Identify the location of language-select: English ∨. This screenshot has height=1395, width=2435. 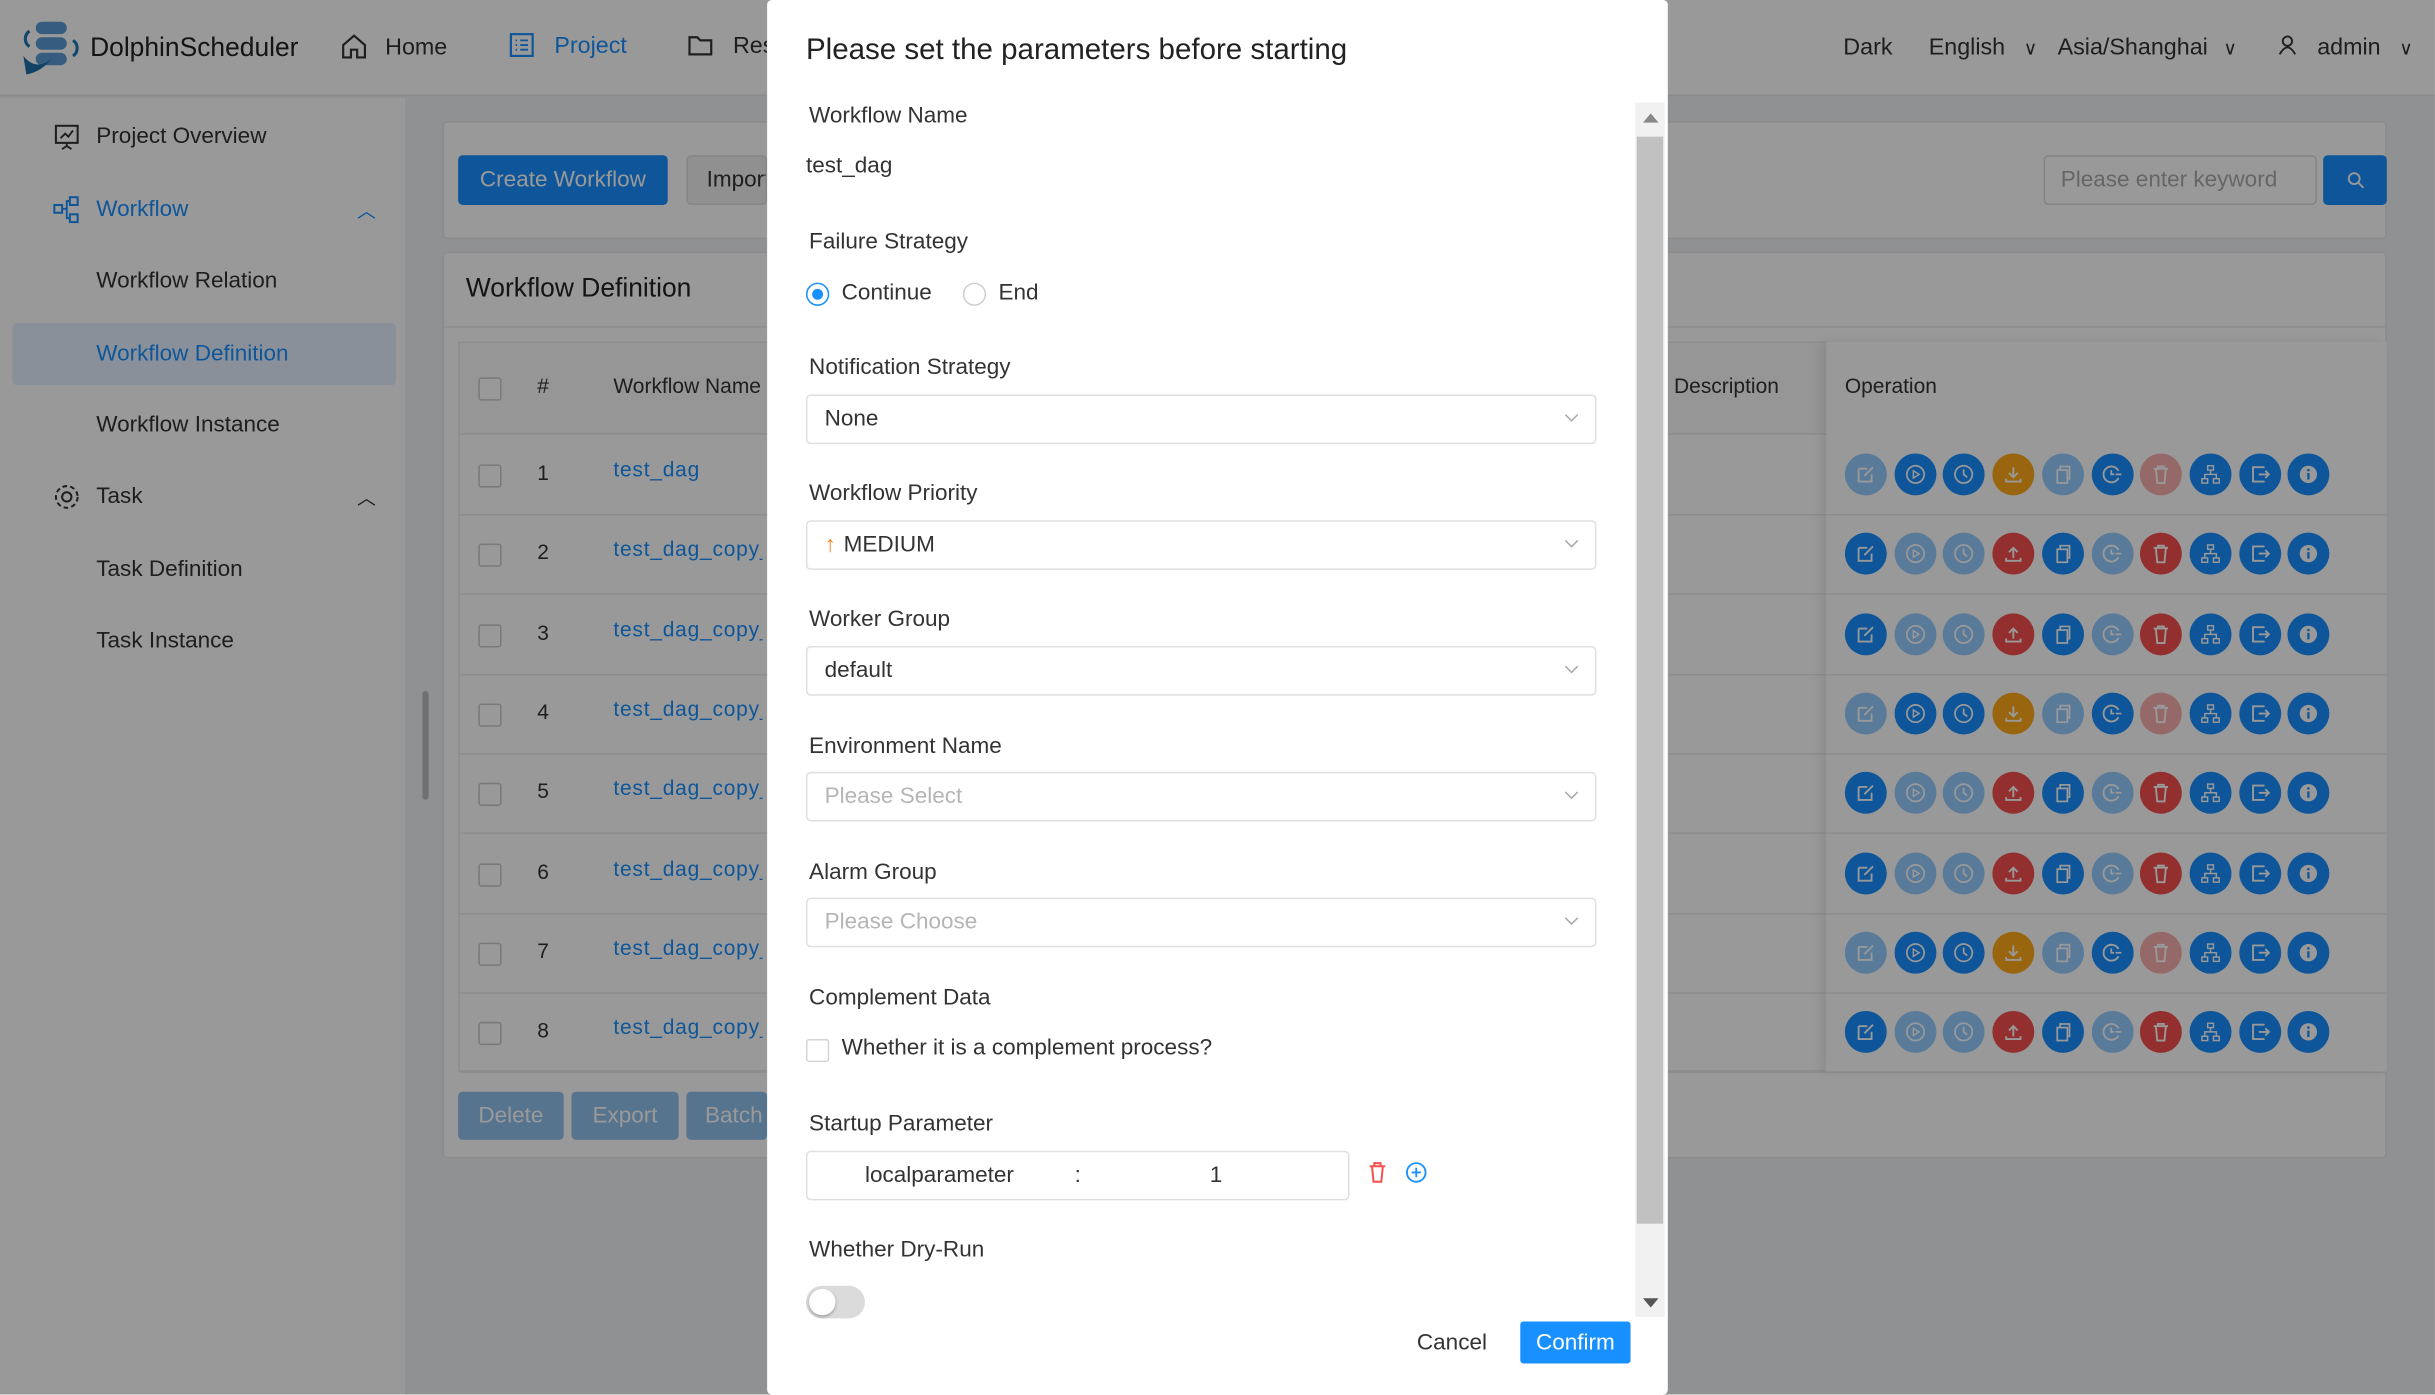
(1983, 47).